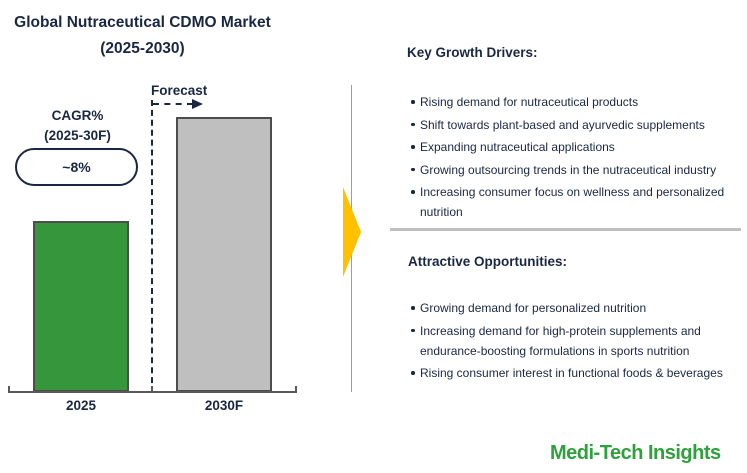 The width and height of the screenshot is (747, 473). What do you see at coordinates (81, 405) in the screenshot?
I see `x-label-2025: 2025` at bounding box center [81, 405].